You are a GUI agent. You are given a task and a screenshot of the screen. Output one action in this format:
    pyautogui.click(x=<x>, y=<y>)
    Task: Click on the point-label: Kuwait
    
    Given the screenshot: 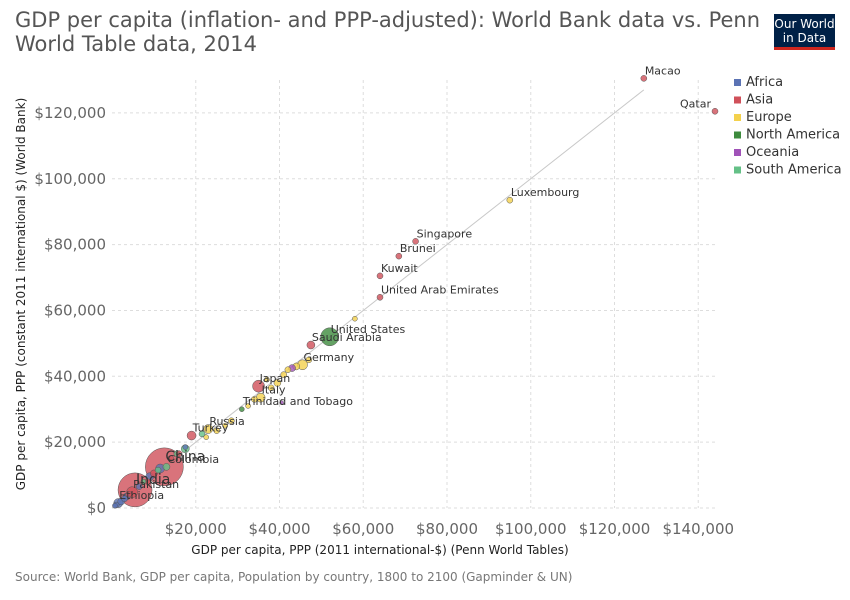 What is the action you would take?
    pyautogui.click(x=399, y=268)
    